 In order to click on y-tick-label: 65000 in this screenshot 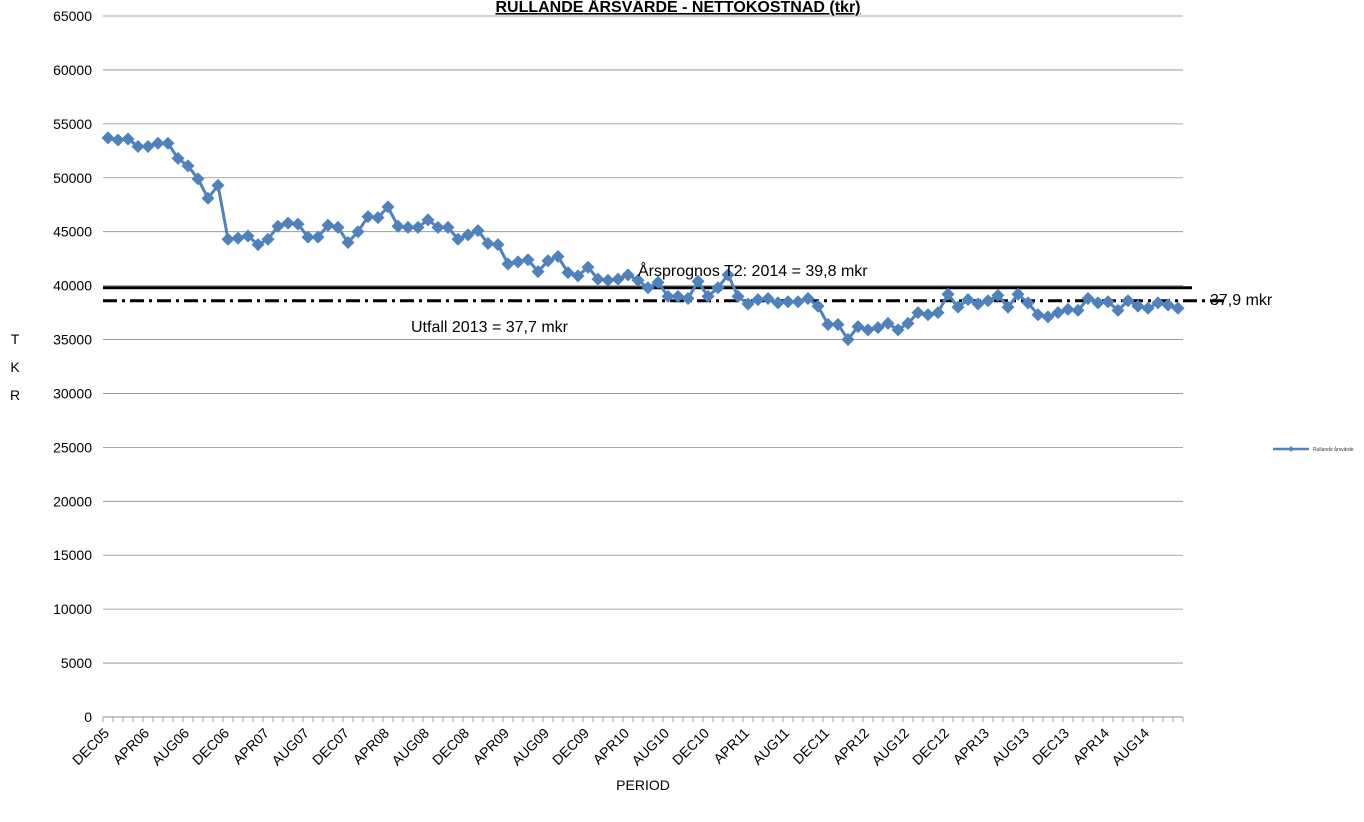, I will do `click(72, 16)`.